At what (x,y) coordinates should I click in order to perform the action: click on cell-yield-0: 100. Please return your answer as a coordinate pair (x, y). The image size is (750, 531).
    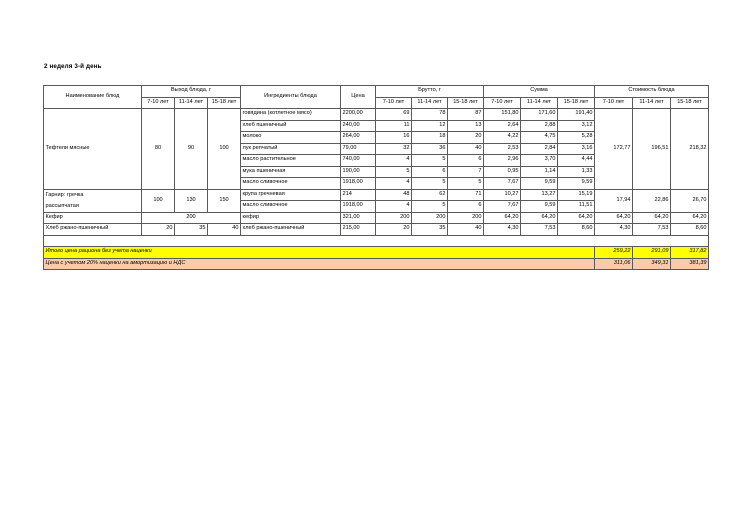
    Looking at the image, I should click on (158, 200).